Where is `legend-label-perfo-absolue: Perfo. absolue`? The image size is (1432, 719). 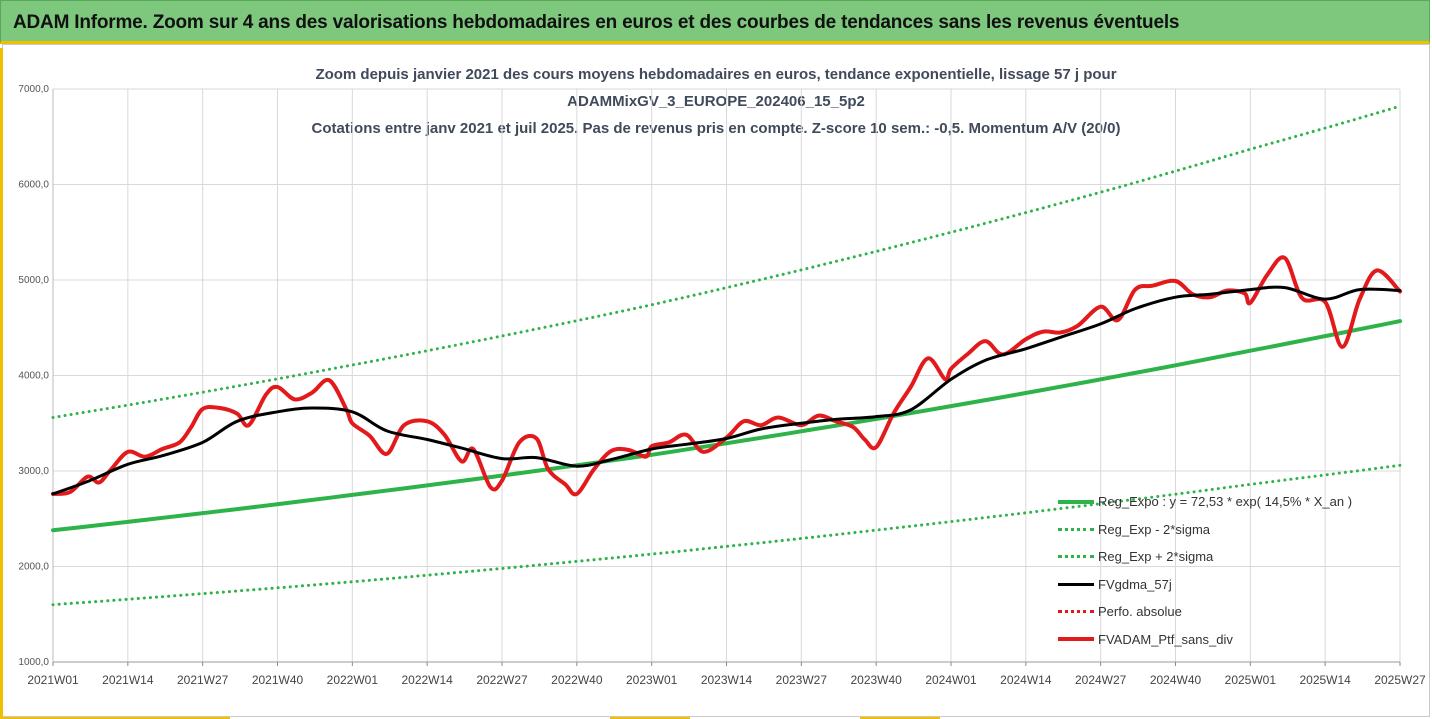
legend-label-perfo-absolue: Perfo. absolue is located at coordinates (1140, 612).